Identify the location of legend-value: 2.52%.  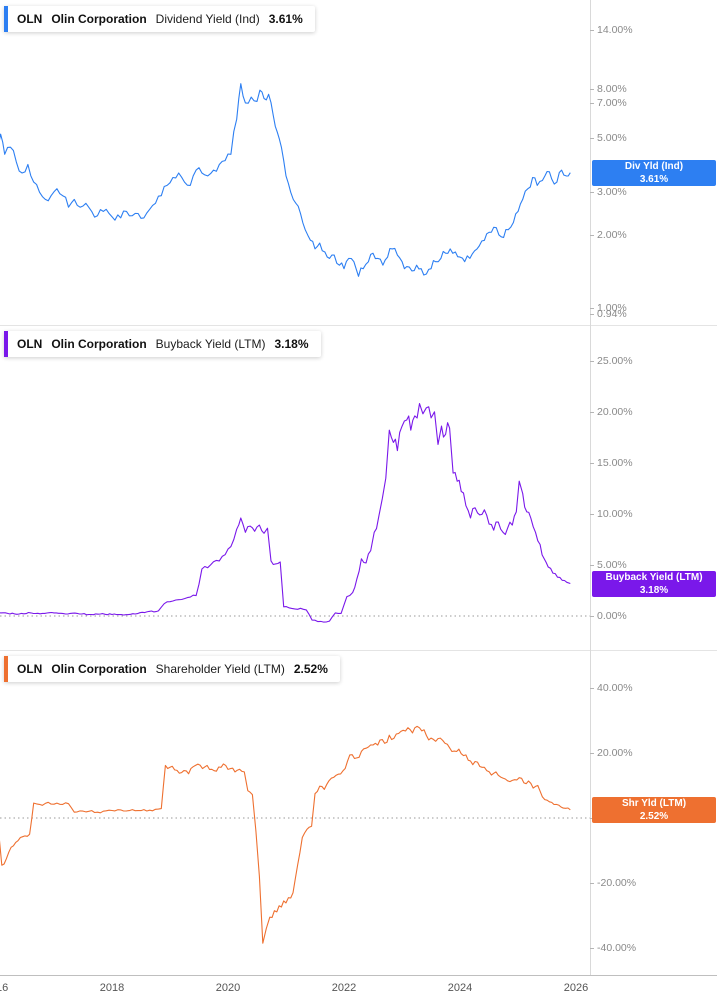
(310, 669).